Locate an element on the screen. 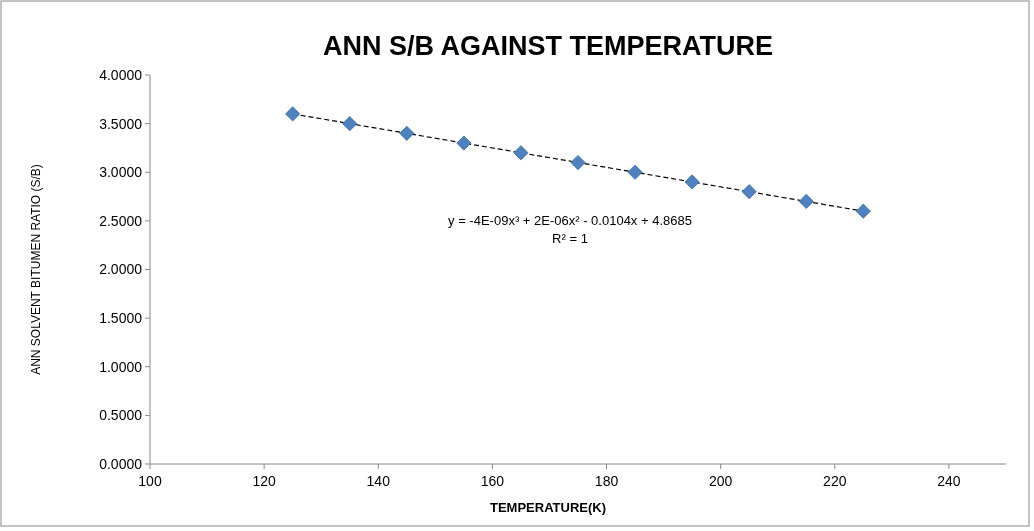 The image size is (1034, 531). x-tick-label: 160 is located at coordinates (492, 481).